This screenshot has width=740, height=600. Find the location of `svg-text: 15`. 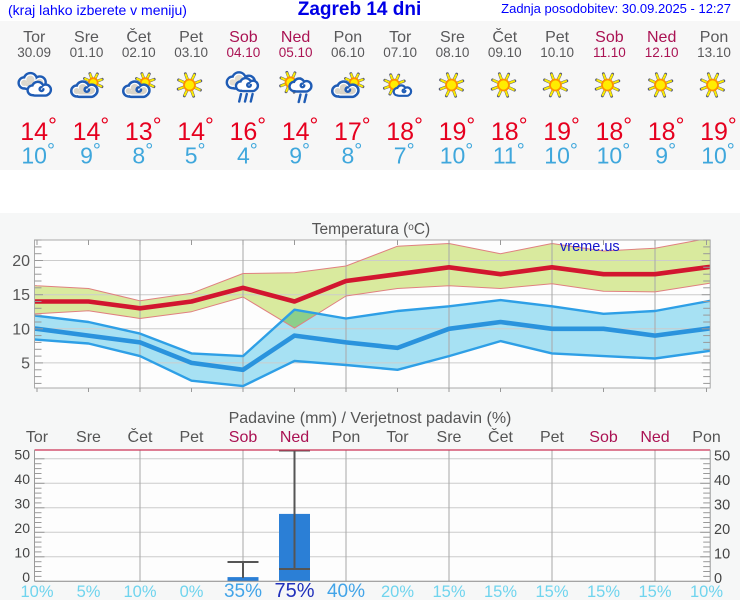

svg-text: 15 is located at coordinates (21, 295).